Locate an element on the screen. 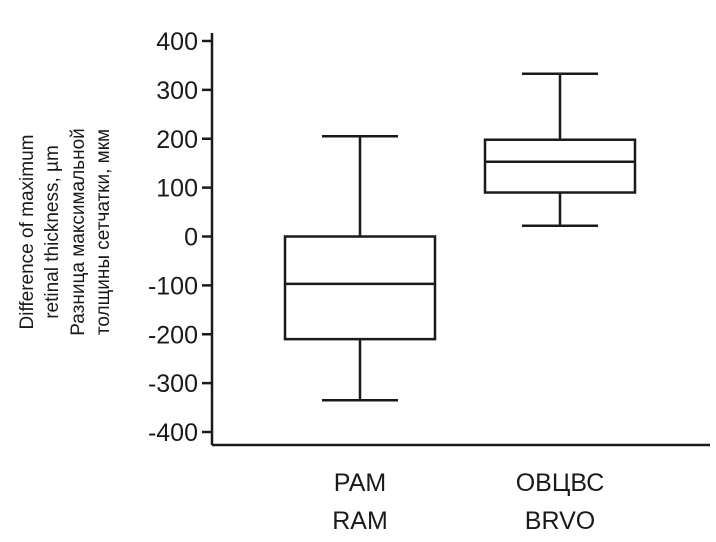 The height and width of the screenshot is (542, 716). y-tick-label: 100 is located at coordinates (177, 189).